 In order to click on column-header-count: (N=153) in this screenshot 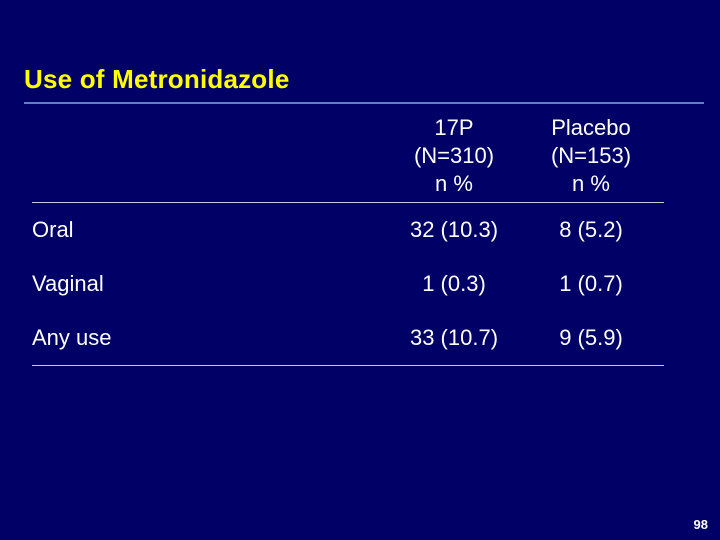, I will do `click(591, 155)`.